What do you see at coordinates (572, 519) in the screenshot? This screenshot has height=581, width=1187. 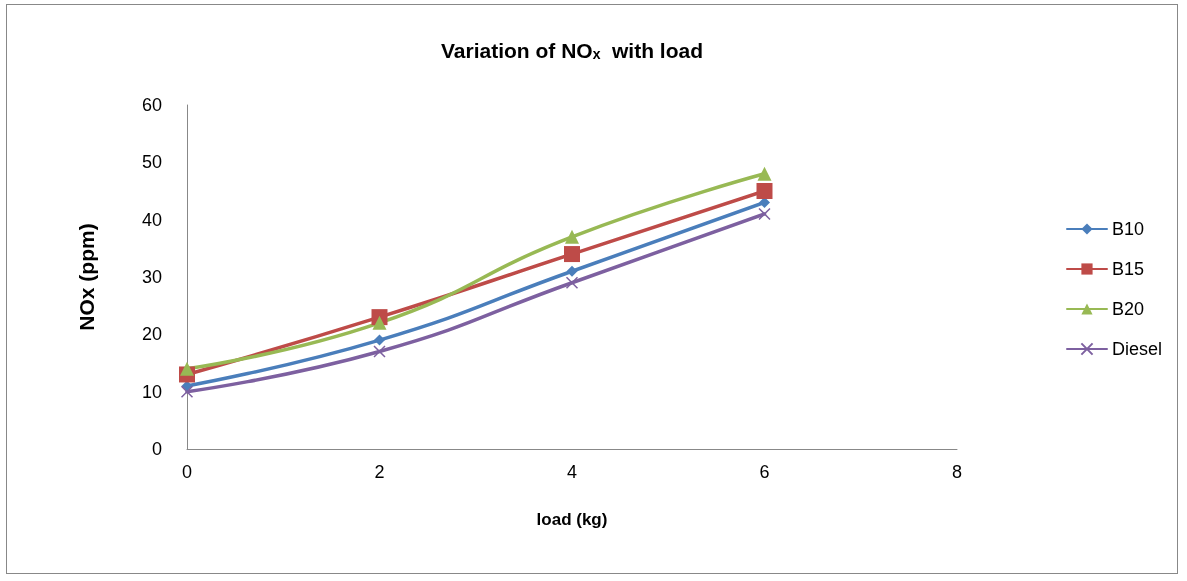 I see `x-axis-title: load (kg)` at bounding box center [572, 519].